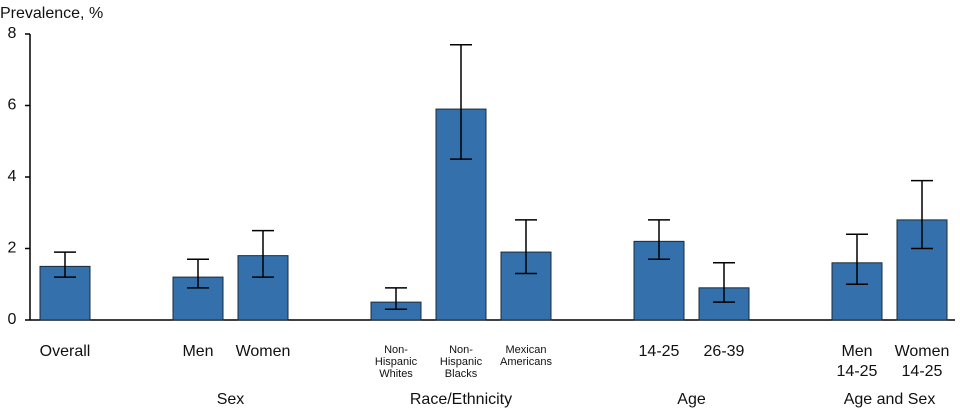  I want to click on y-tick-label: 8, so click(12, 33).